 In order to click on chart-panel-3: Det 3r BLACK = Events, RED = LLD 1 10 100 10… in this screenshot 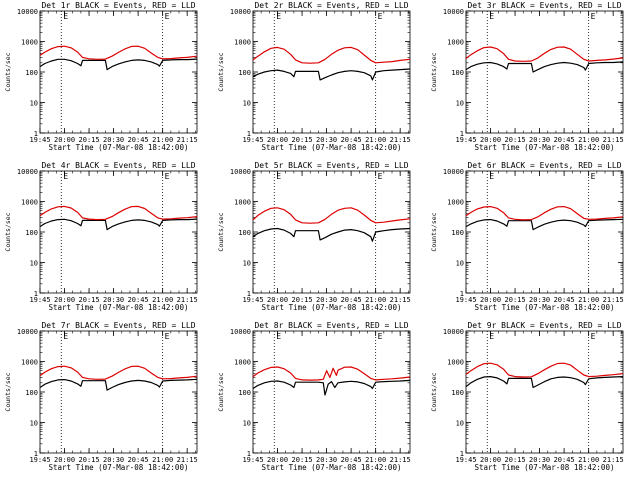, I will do `click(527, 76)`.